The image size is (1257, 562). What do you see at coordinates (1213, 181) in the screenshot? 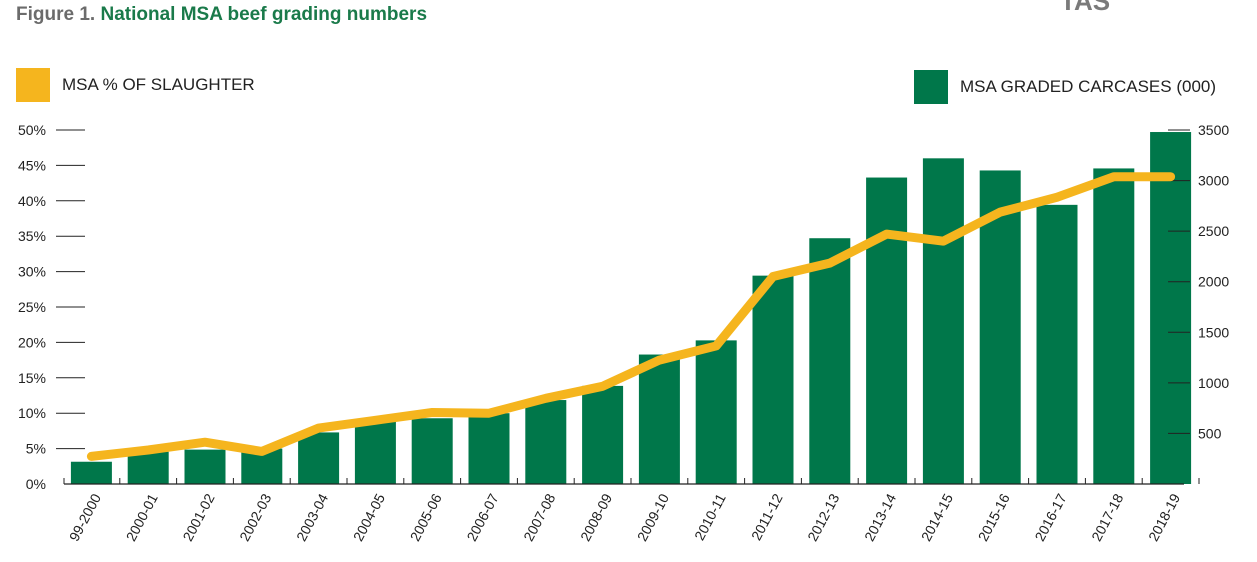
I see `right-tick-label: 3000` at bounding box center [1213, 181].